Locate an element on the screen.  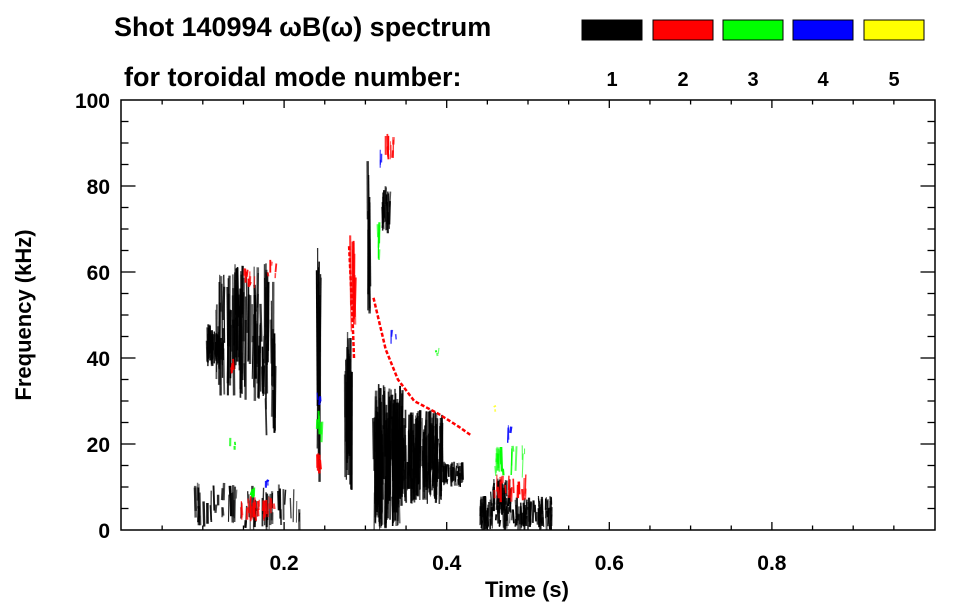
x-tick-label: 0.6 is located at coordinates (609, 563).